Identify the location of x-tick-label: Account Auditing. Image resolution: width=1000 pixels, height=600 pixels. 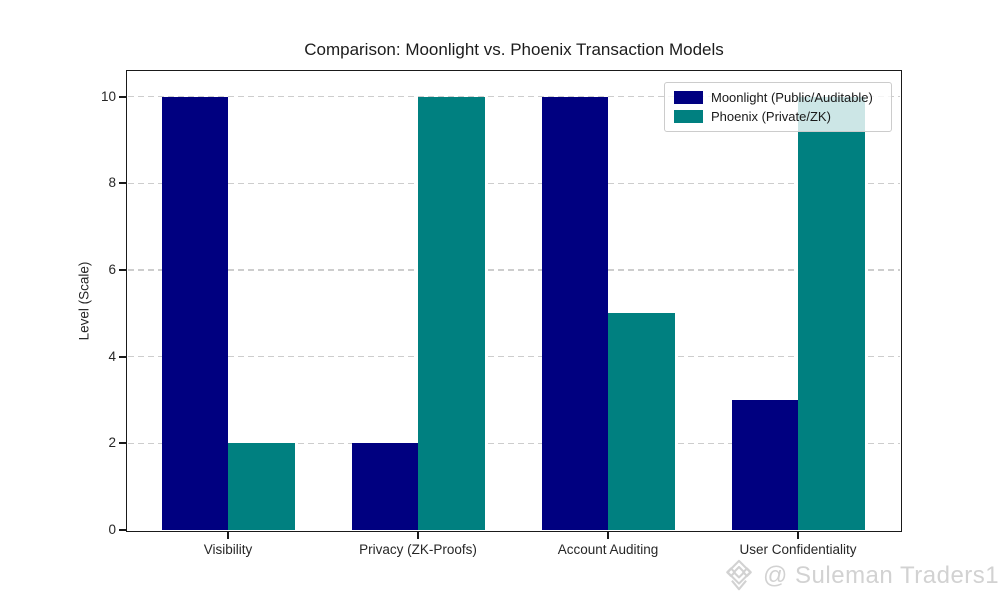
(608, 549).